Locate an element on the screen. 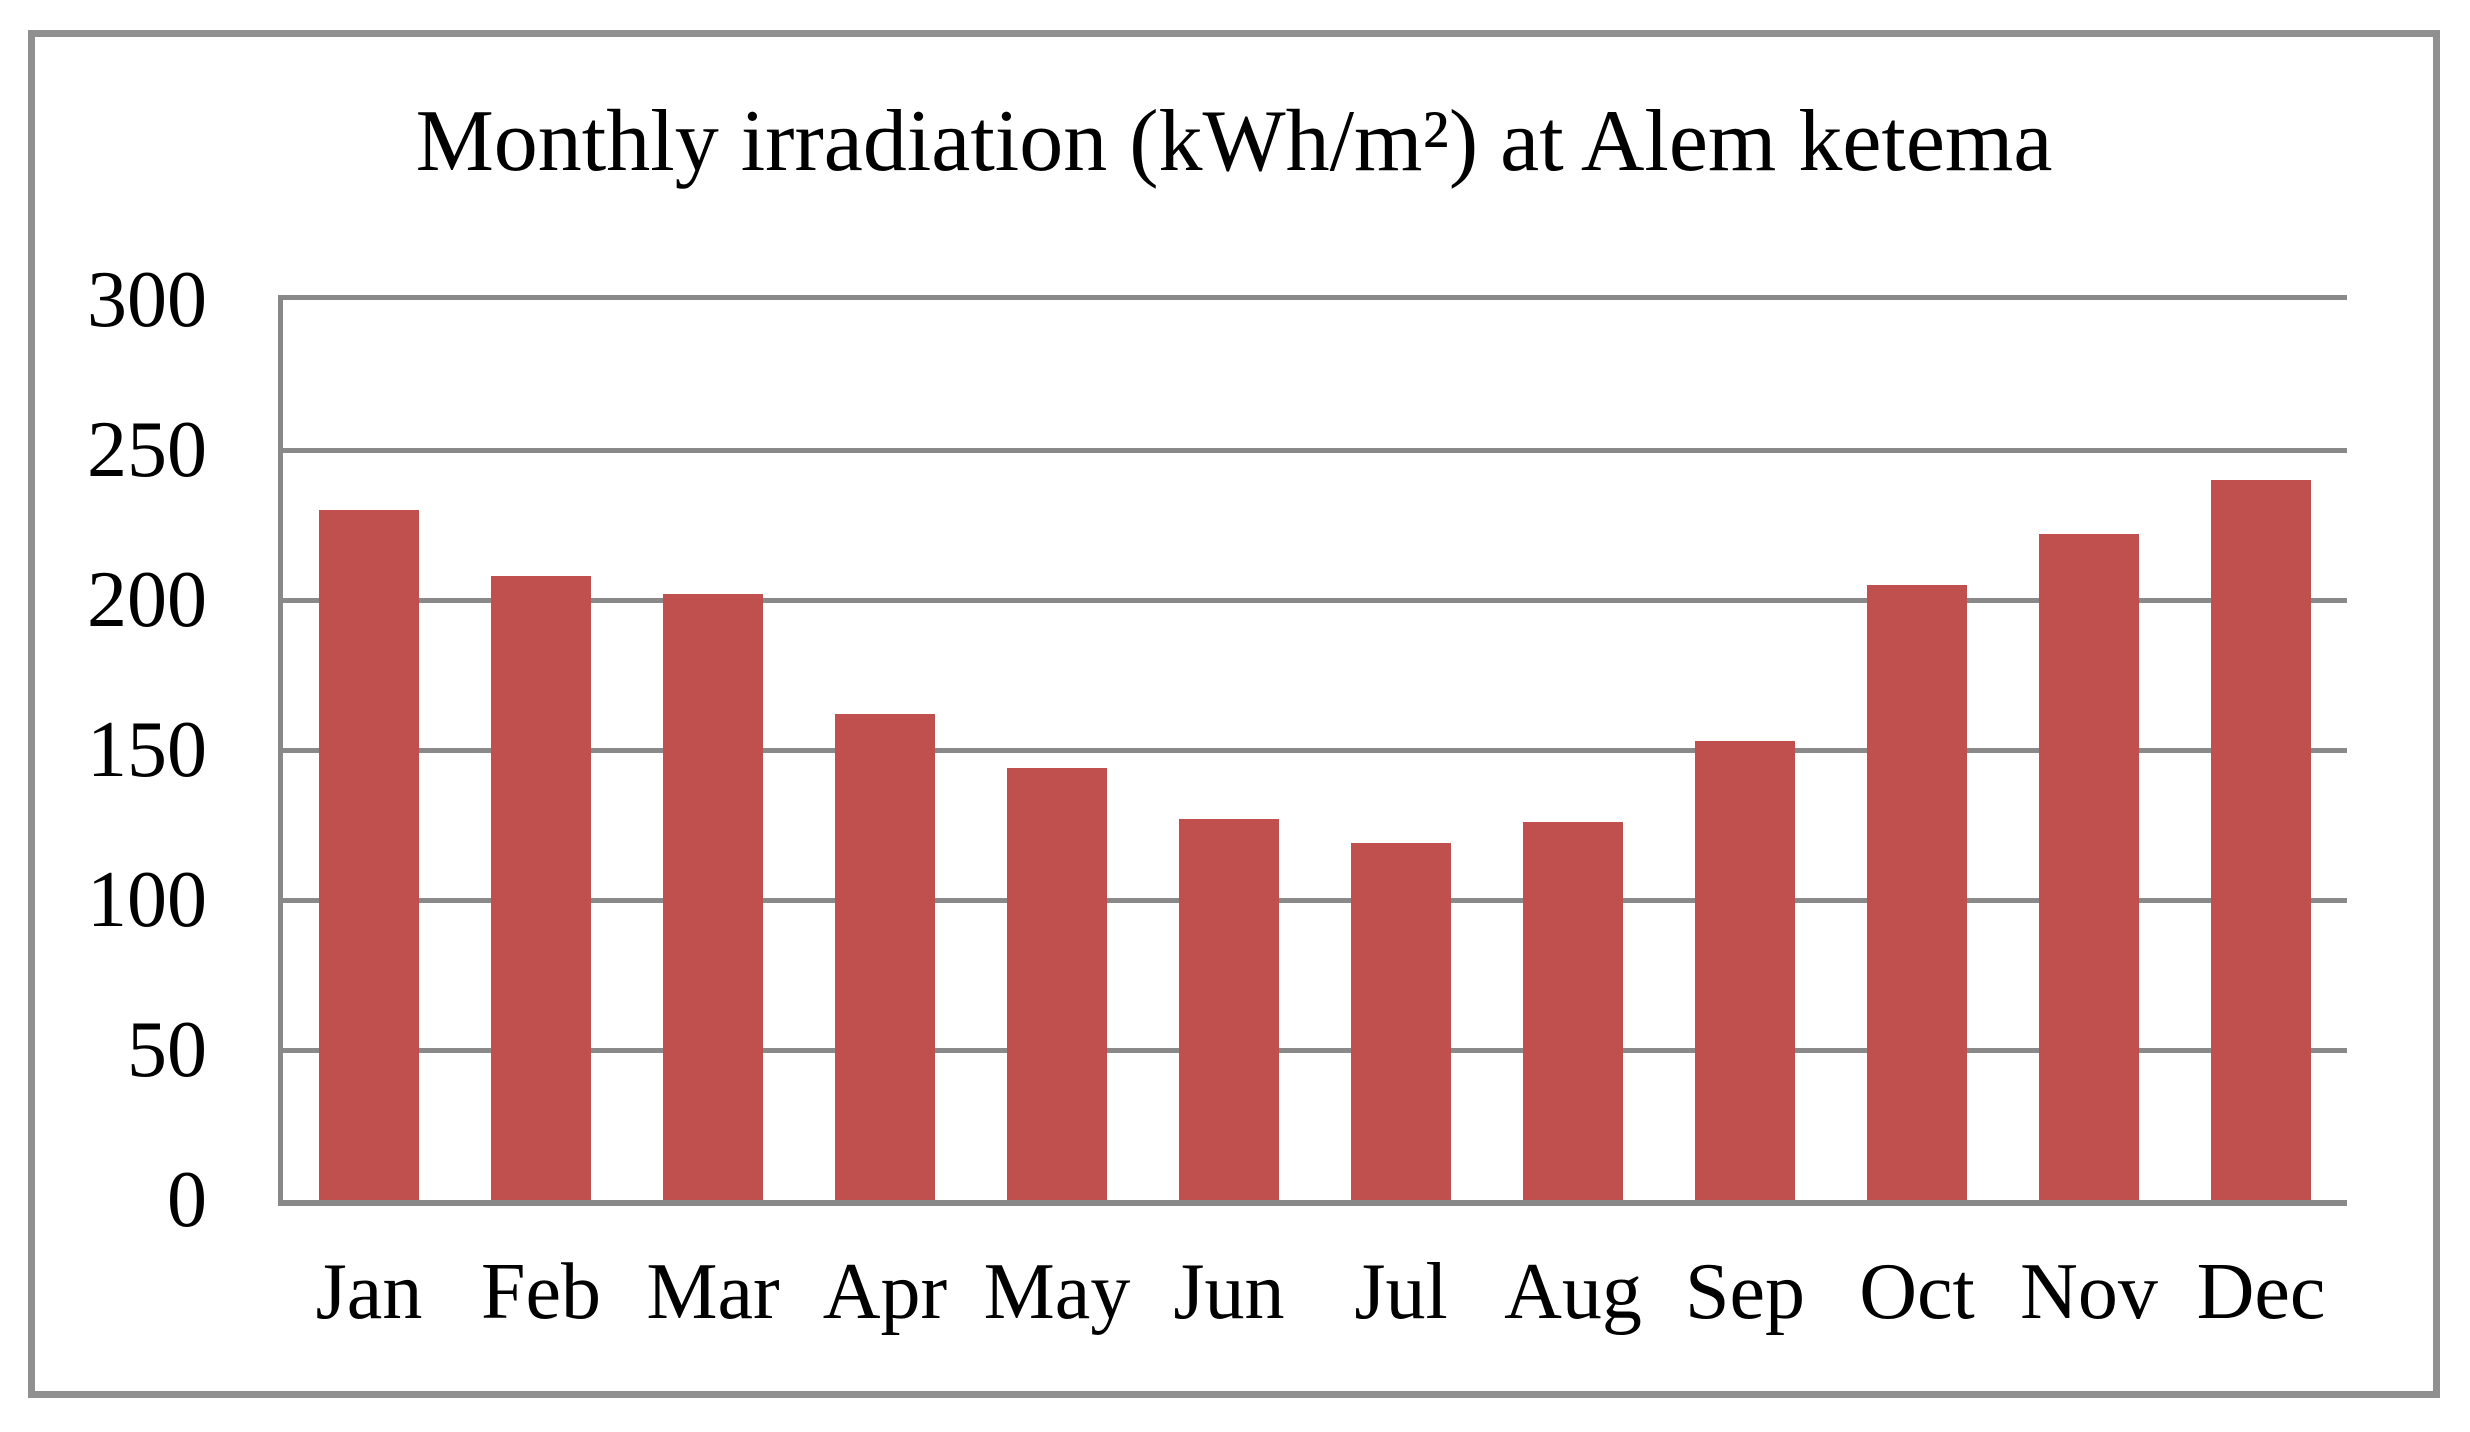  bar-jan is located at coordinates (369, 855).